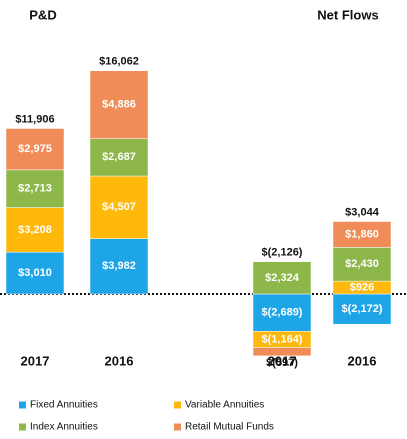 Image resolution: width=407 pixels, height=439 pixels. I want to click on value-label: $(2,172), so click(362, 309).